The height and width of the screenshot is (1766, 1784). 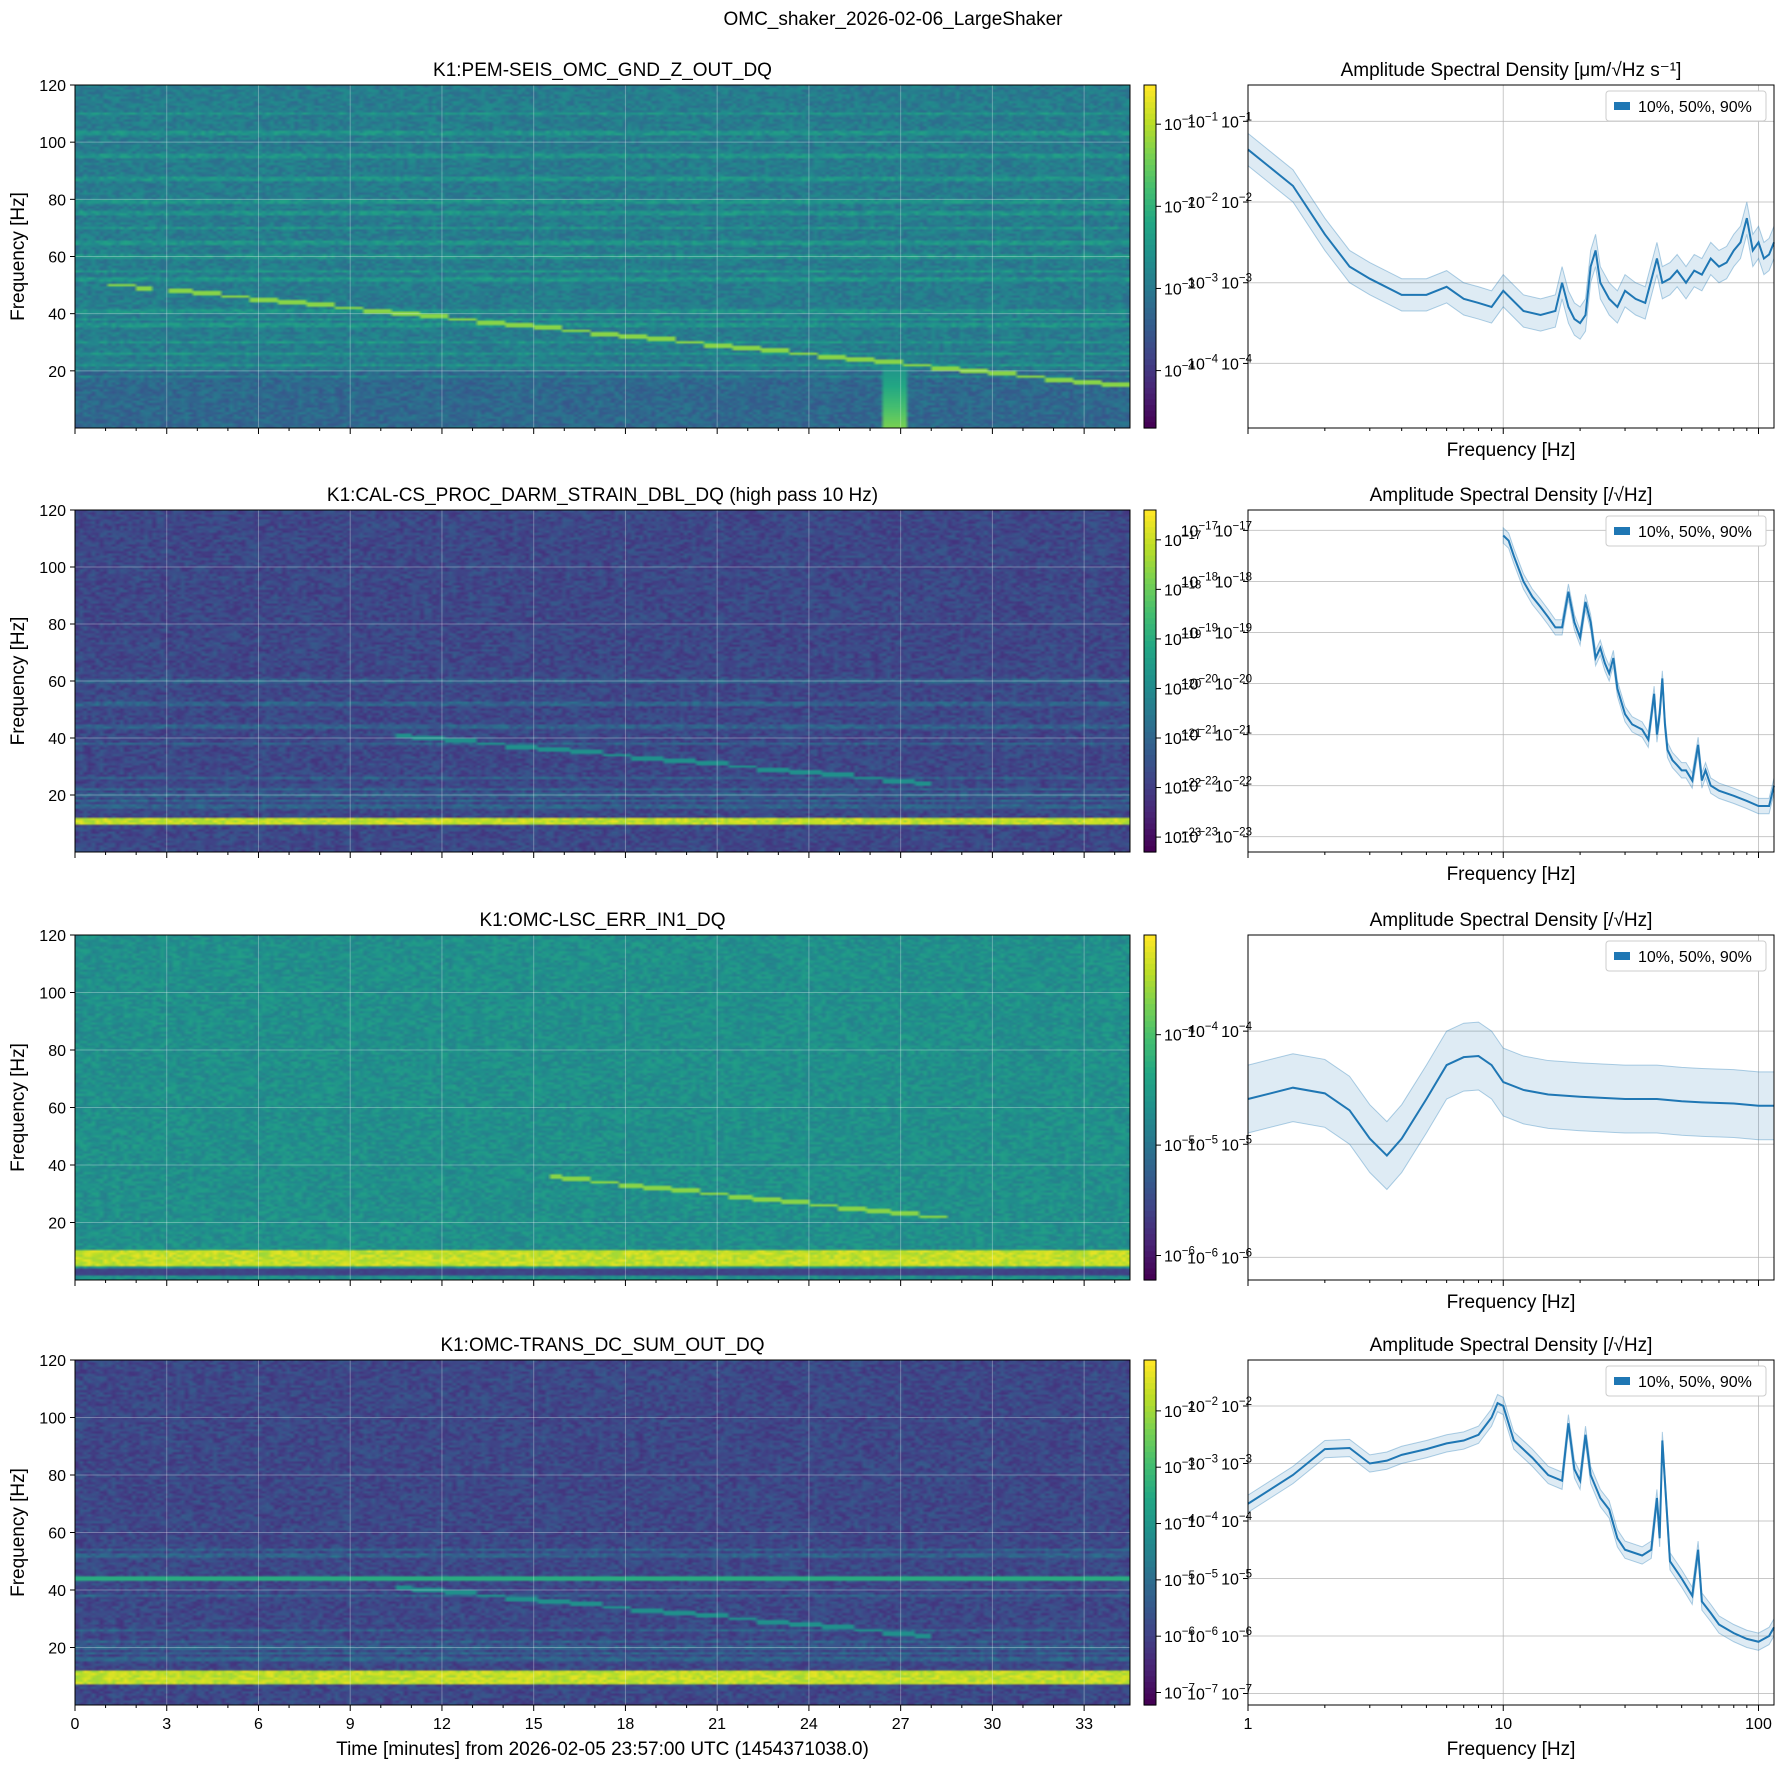 I want to click on legend: 10%, 50%, 90%, so click(x=1686, y=956).